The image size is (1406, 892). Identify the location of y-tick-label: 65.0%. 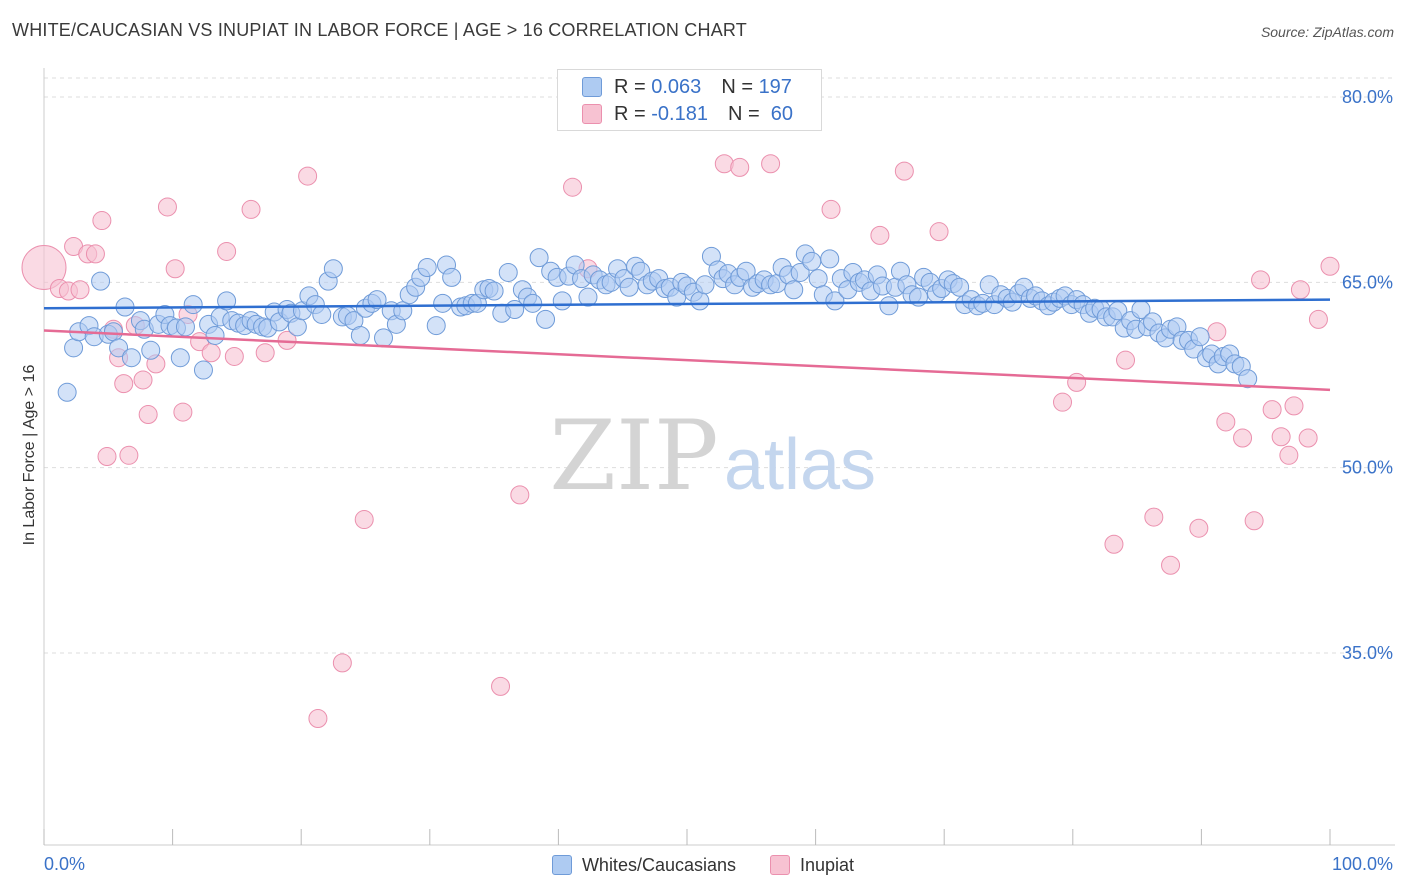
(1367, 282).